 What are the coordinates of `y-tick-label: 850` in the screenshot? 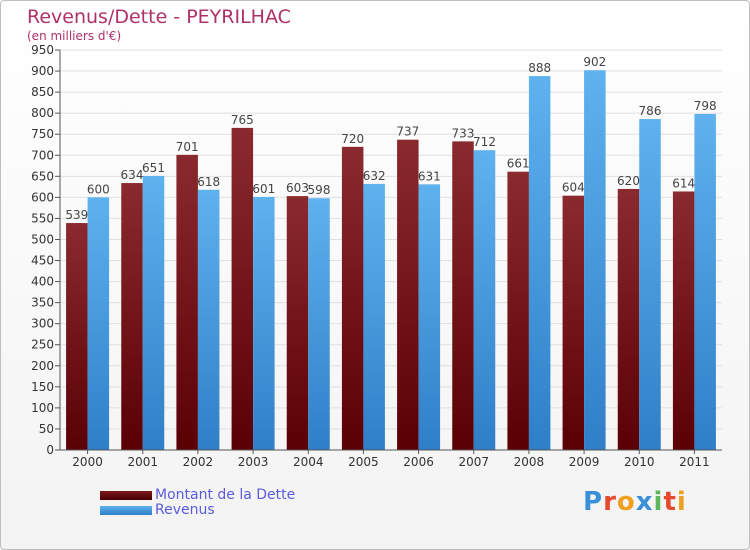 It's located at (42, 92).